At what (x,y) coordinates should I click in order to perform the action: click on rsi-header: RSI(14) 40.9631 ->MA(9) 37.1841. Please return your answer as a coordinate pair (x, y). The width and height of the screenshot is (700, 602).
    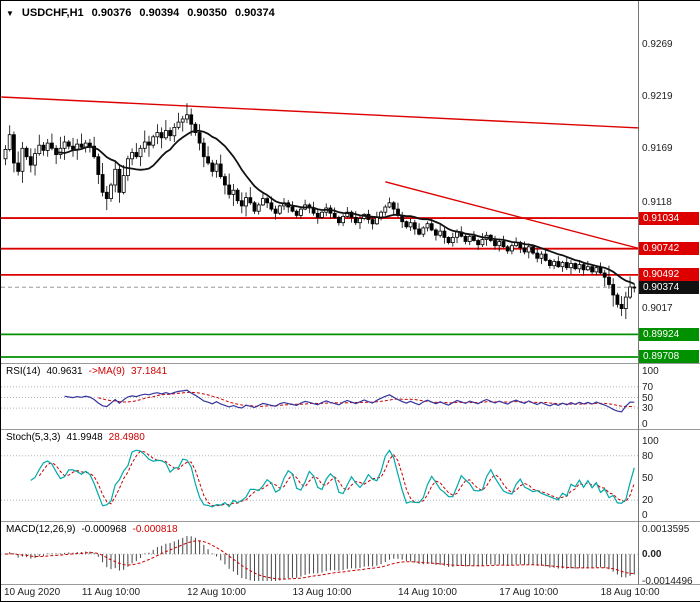
    Looking at the image, I should click on (86, 371).